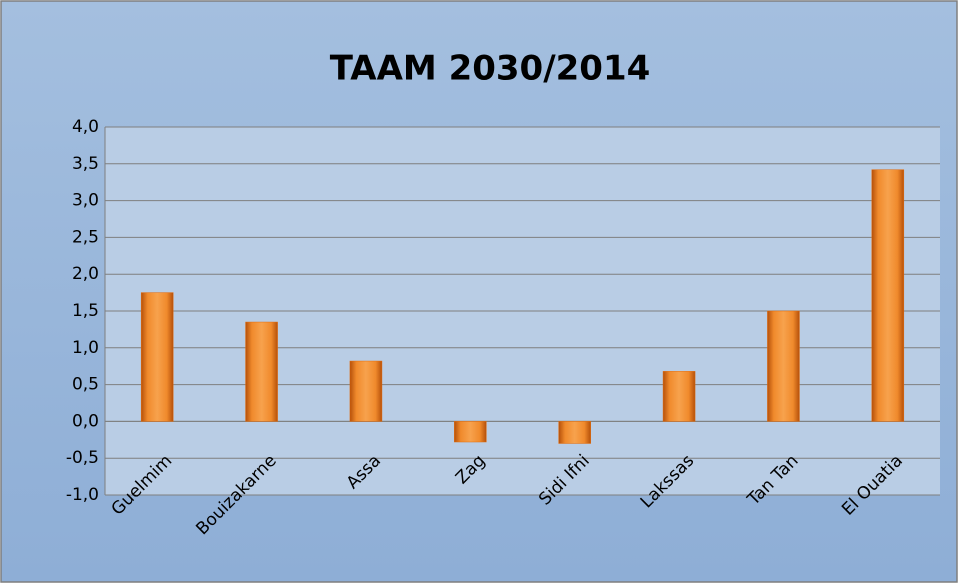 This screenshot has width=958, height=583. What do you see at coordinates (85, 311) in the screenshot?
I see `y-tick-label: 1,5` at bounding box center [85, 311].